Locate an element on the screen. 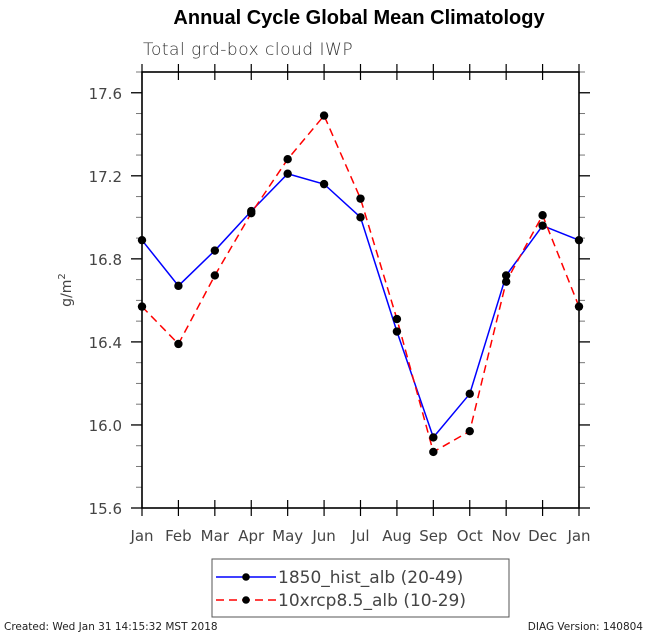  y-axis-label-exponent: 2 is located at coordinates (62, 276).